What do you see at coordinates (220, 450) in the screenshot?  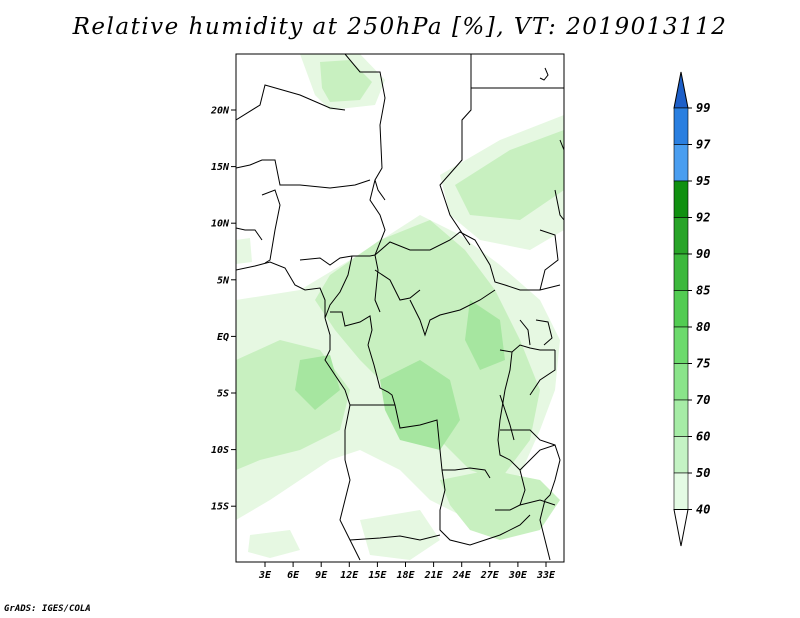 I see `lat-tick-label: 10S` at bounding box center [220, 450].